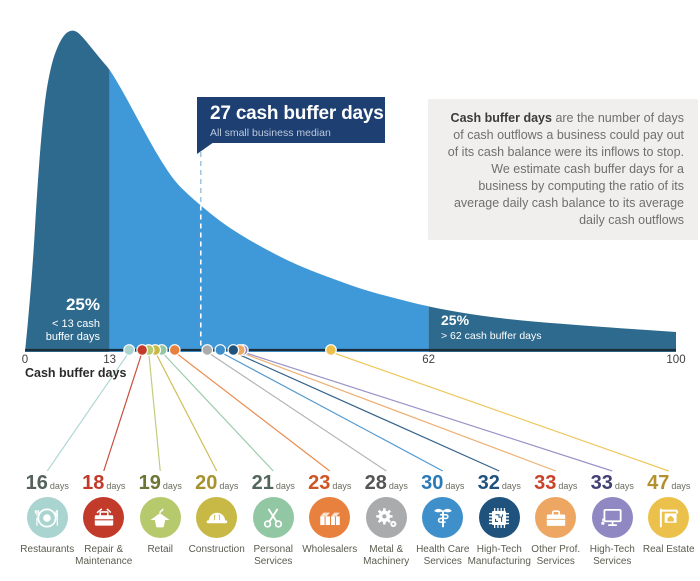 The width and height of the screenshot is (700, 581). Describe the element at coordinates (186, 411) in the screenshot. I see `construction-connector-line` at that location.